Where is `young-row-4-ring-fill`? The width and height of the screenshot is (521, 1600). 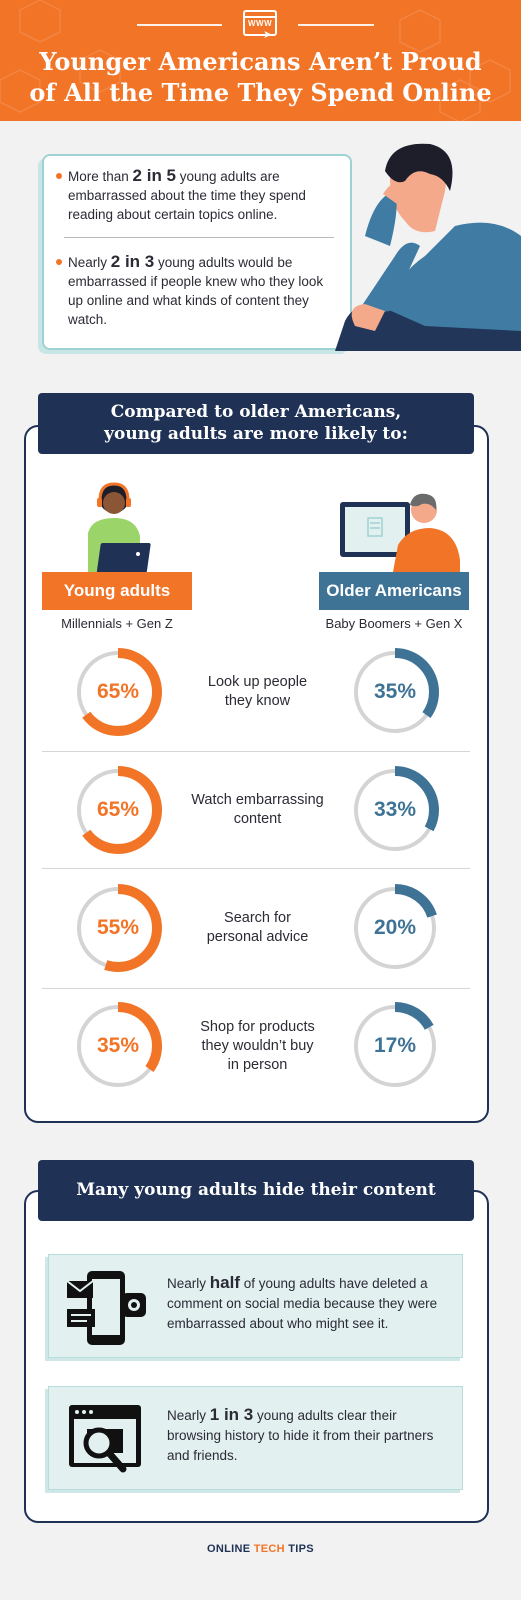 young-row-4-ring-fill is located at coordinates (118, 1046).